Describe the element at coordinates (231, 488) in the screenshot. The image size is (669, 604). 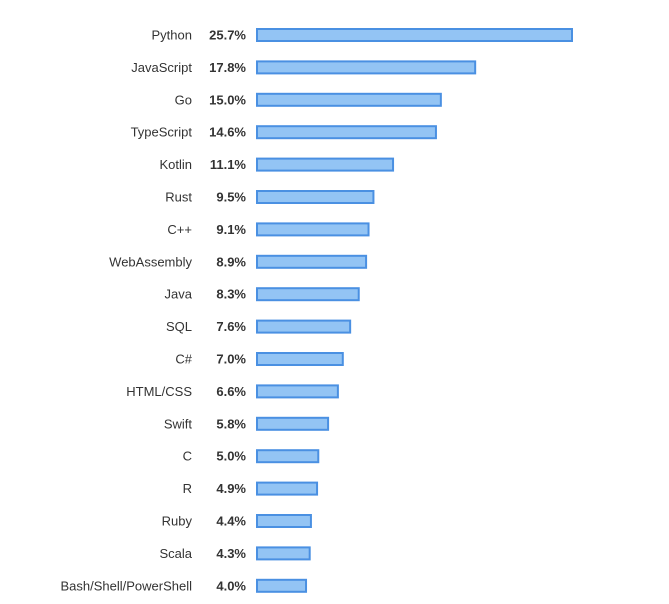
I see `value-label: 4.9%` at that location.